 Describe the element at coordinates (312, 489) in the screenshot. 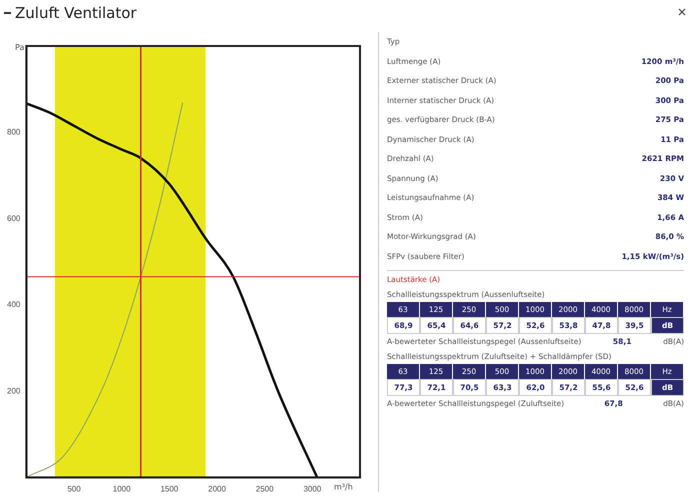

I see `x-tick-label: 3000` at that location.